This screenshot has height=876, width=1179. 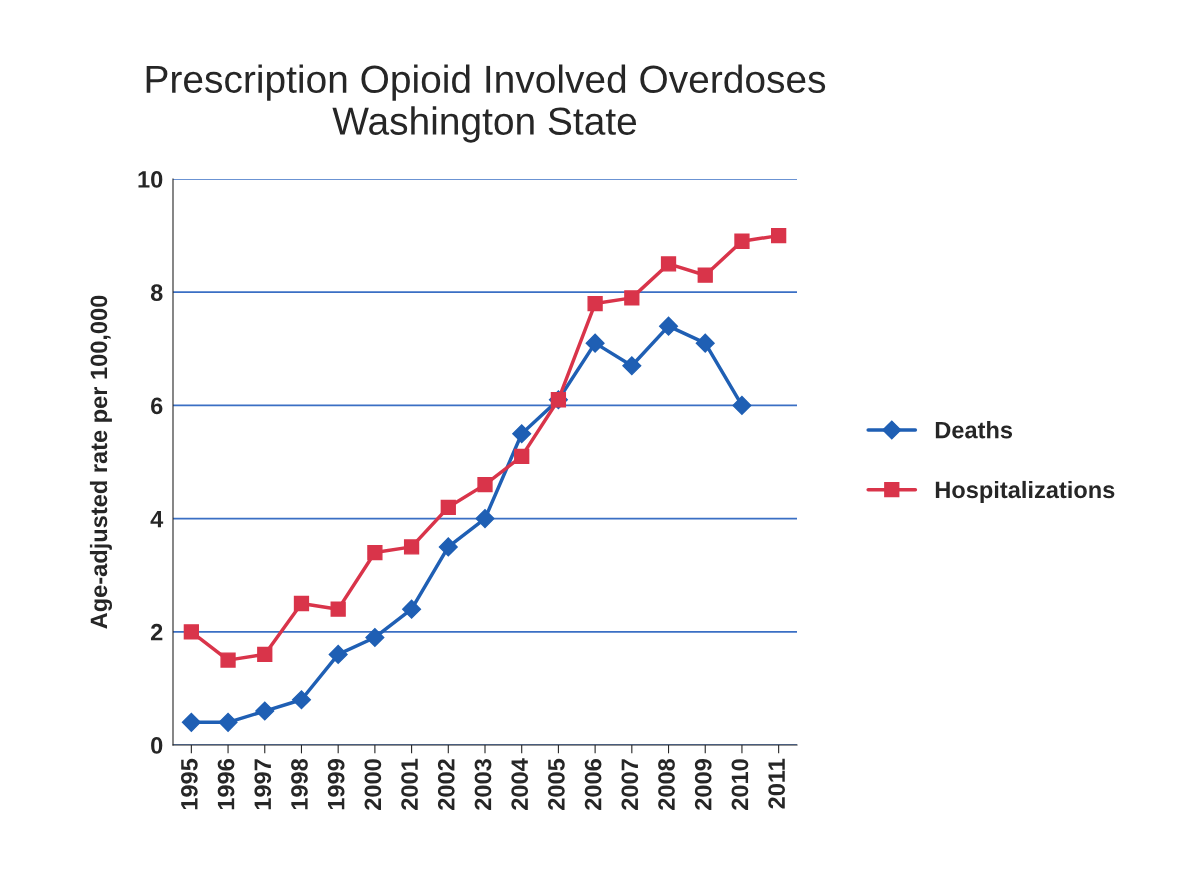 What do you see at coordinates (226, 784) in the screenshot?
I see `x-tick-label: 1996` at bounding box center [226, 784].